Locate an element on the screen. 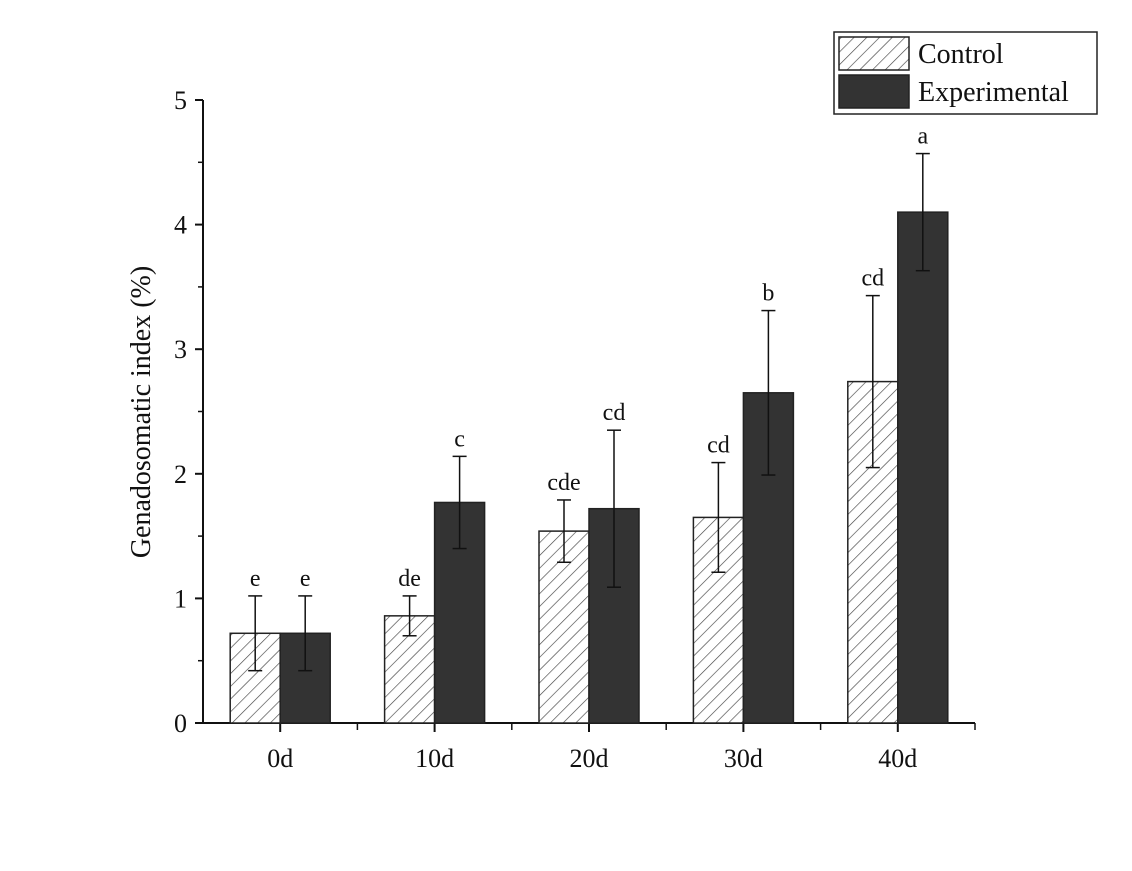  significance-label: c is located at coordinates (459, 439).